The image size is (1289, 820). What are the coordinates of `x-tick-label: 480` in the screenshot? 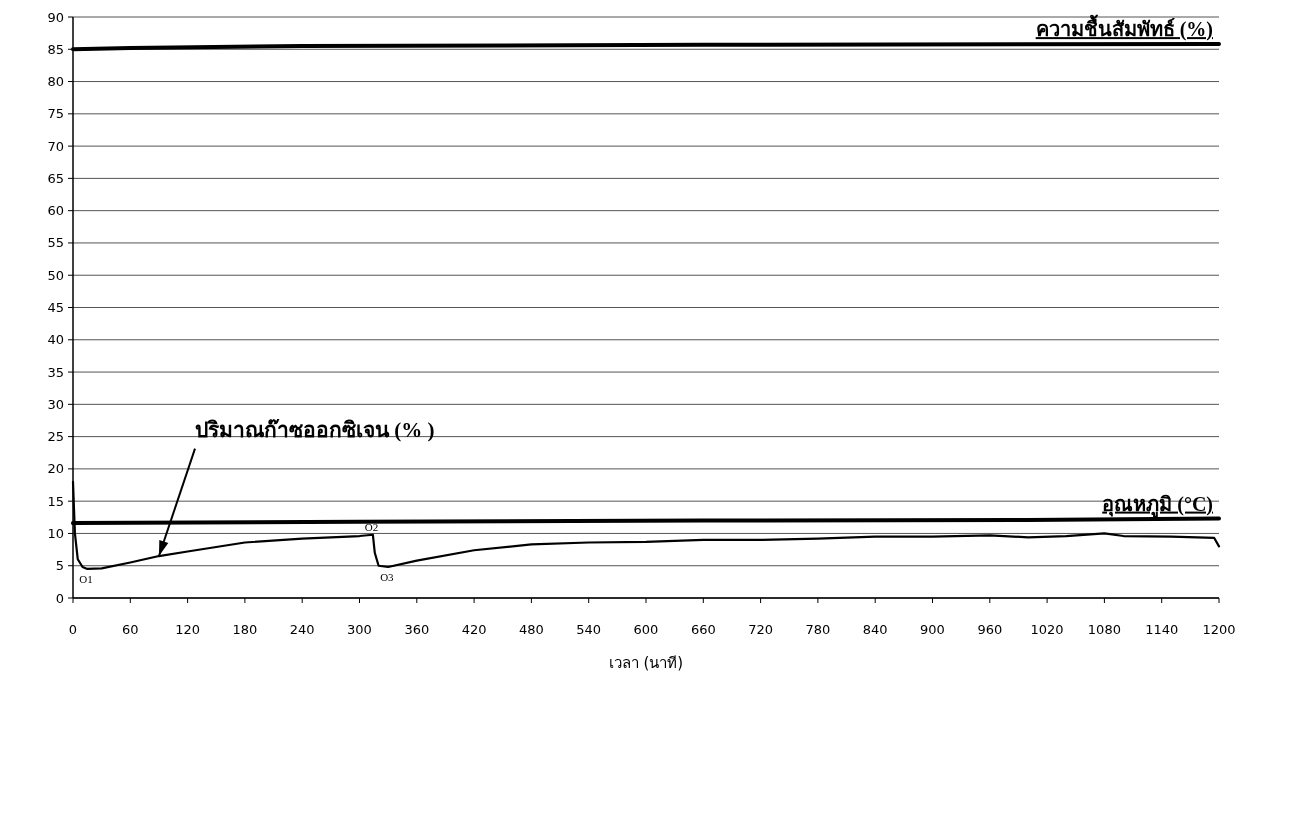 It's located at (531, 629).